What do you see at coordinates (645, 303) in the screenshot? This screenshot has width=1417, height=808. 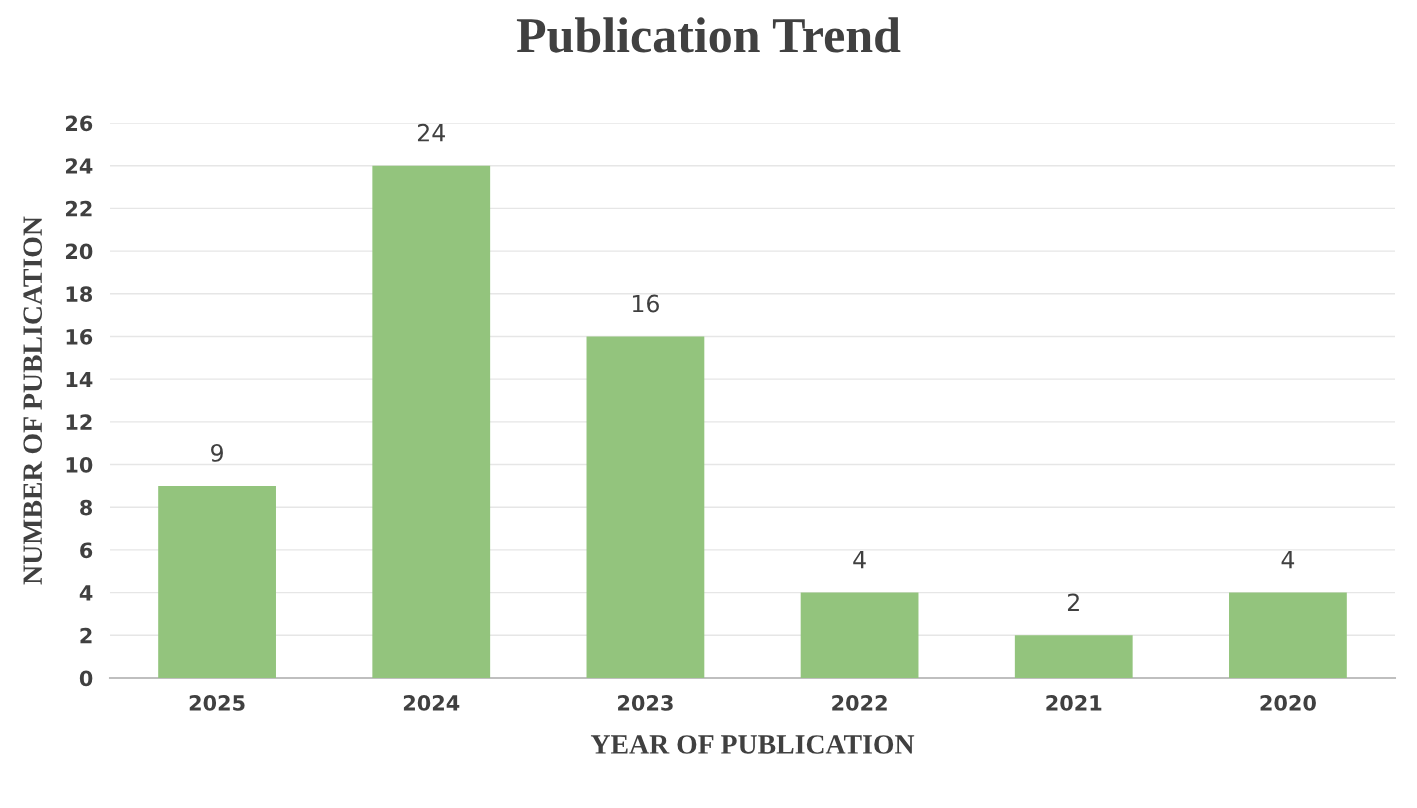 I see `data-label: 16` at bounding box center [645, 303].